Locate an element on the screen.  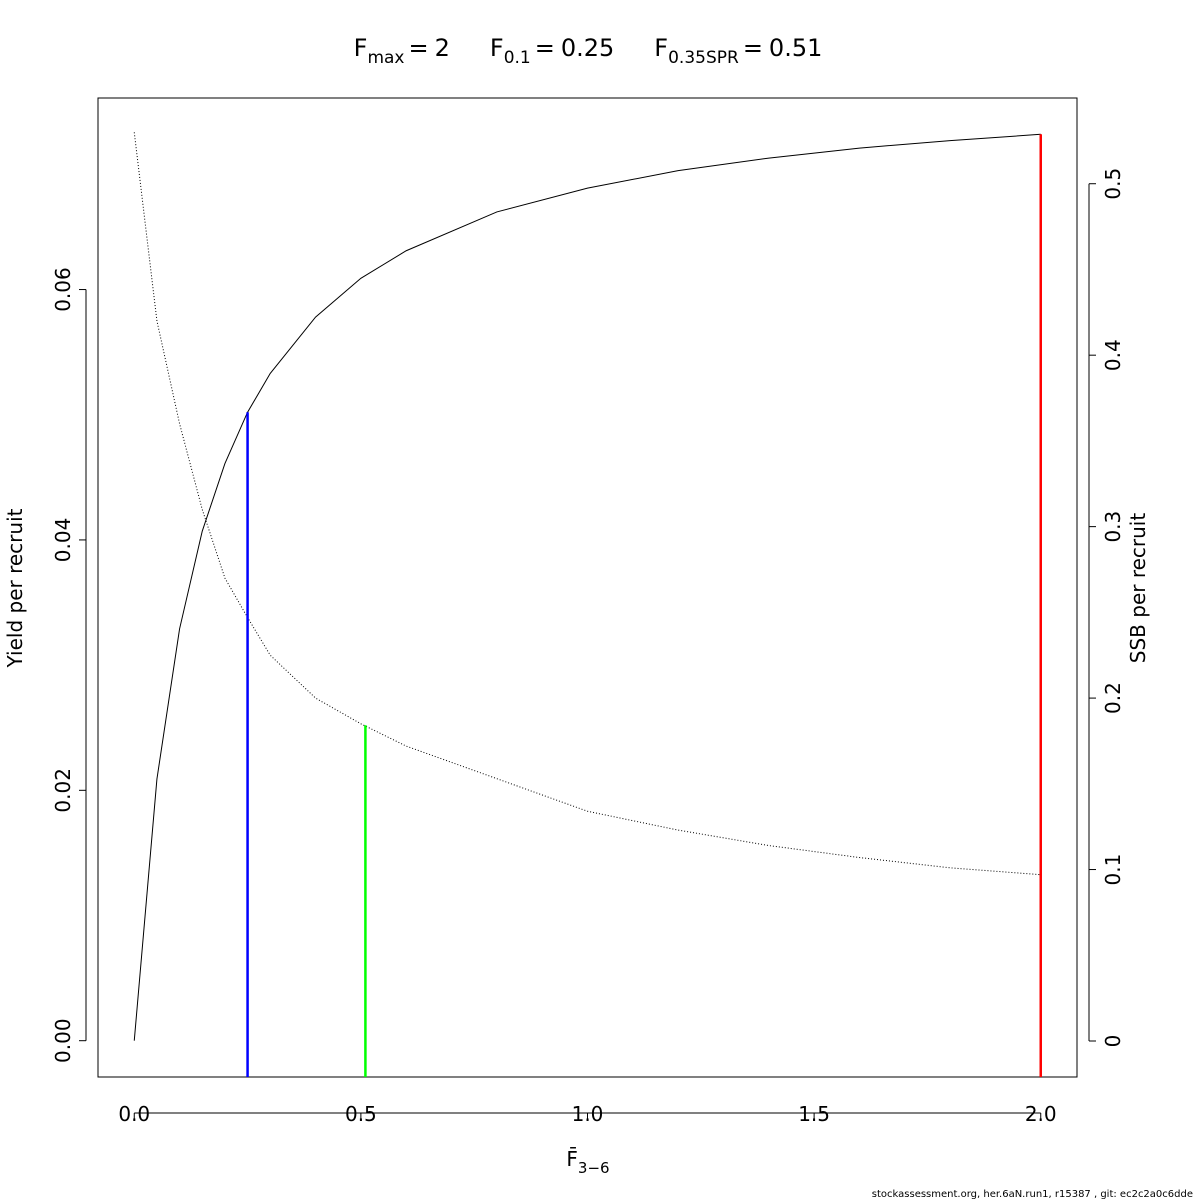
y2-tick-label: 0.5 is located at coordinates (1113, 184).